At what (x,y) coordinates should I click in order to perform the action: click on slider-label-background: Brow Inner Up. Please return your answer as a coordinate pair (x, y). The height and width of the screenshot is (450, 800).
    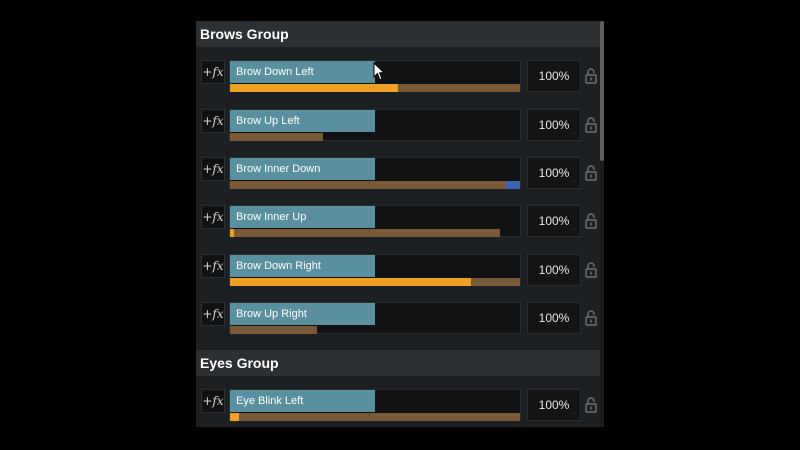
    Looking at the image, I should click on (302, 217).